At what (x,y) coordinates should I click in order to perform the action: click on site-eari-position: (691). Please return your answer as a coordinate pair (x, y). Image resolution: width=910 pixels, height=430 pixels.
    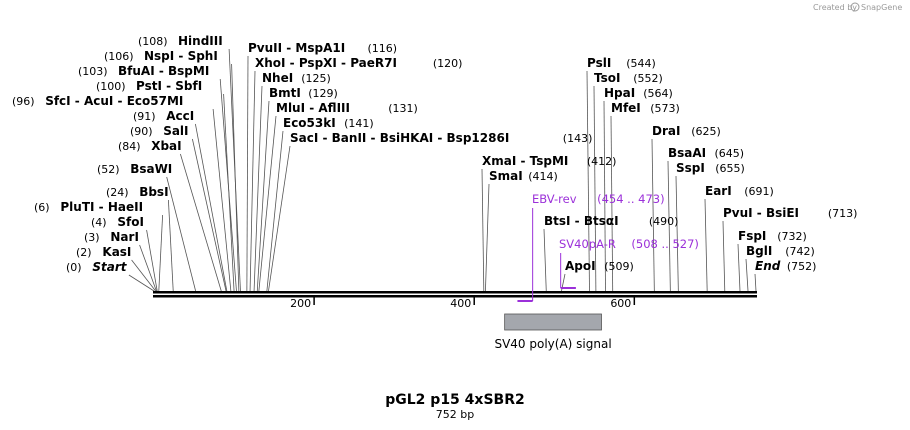
    Looking at the image, I should click on (759, 191).